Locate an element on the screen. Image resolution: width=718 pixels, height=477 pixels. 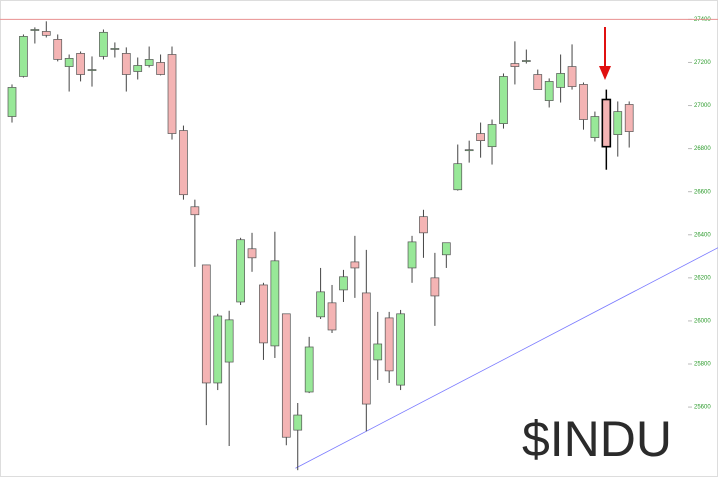
y-tick-label: 26400 is located at coordinates (702, 235).